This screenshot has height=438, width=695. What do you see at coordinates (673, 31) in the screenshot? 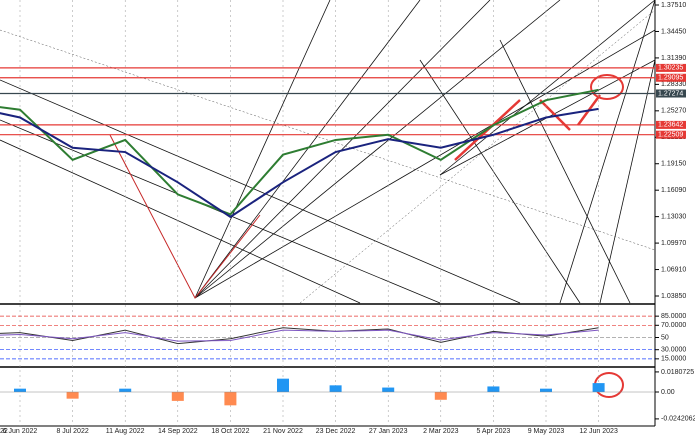
I see `y-tick-label: 1.34450` at bounding box center [673, 31].